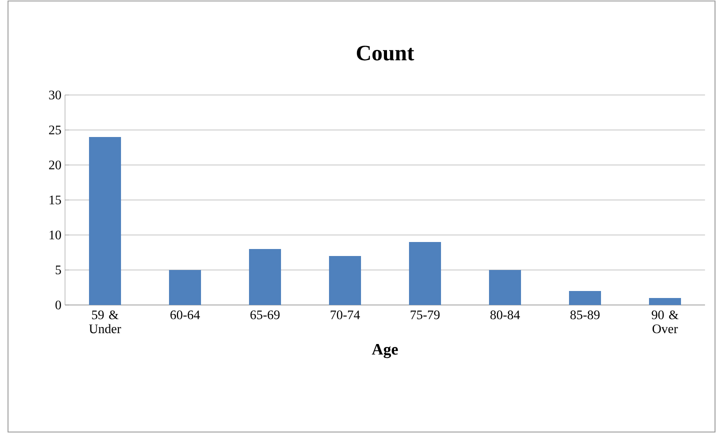  What do you see at coordinates (58, 270) in the screenshot?
I see `y-tick-label: 5` at bounding box center [58, 270].